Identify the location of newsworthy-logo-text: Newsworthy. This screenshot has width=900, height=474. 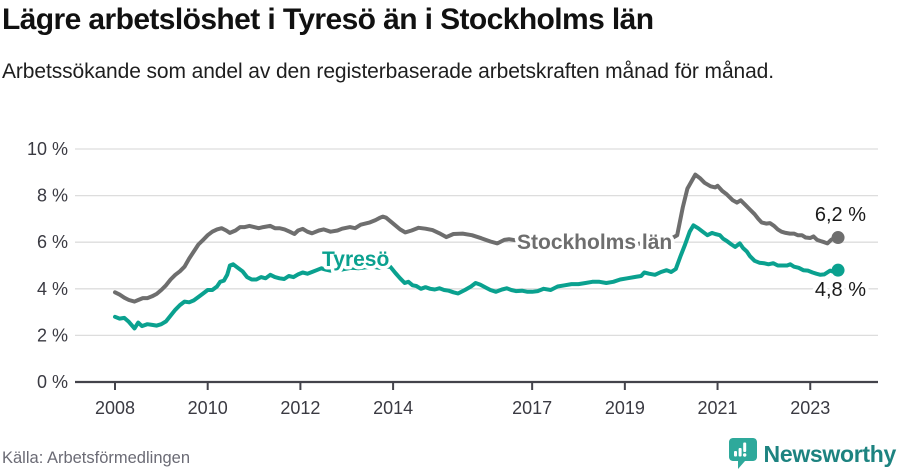
(830, 453).